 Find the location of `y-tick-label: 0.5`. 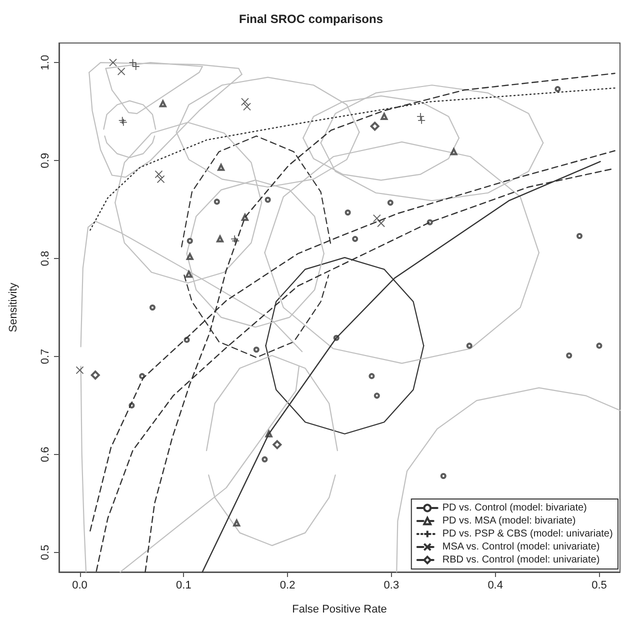

y-tick-label: 0.5 is located at coordinates (46, 552).